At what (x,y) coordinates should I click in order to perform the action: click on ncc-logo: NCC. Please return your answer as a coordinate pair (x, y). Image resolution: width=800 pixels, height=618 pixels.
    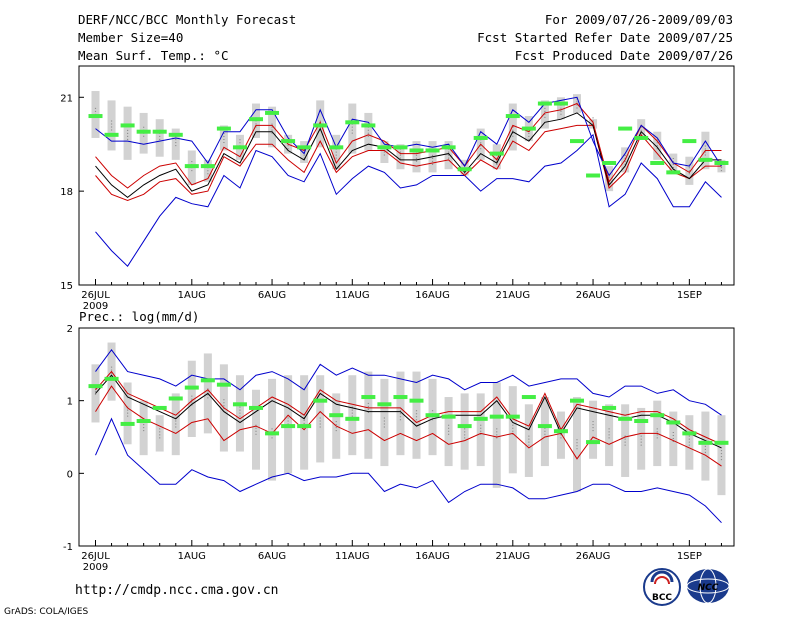
    Looking at the image, I should click on (708, 586).